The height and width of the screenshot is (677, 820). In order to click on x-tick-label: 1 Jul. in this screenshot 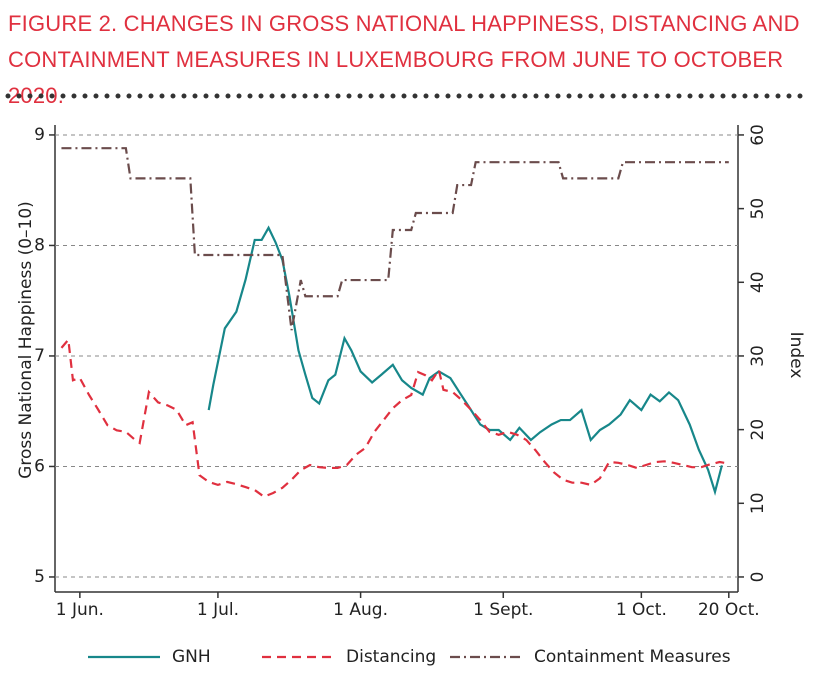, I will do `click(218, 610)`.